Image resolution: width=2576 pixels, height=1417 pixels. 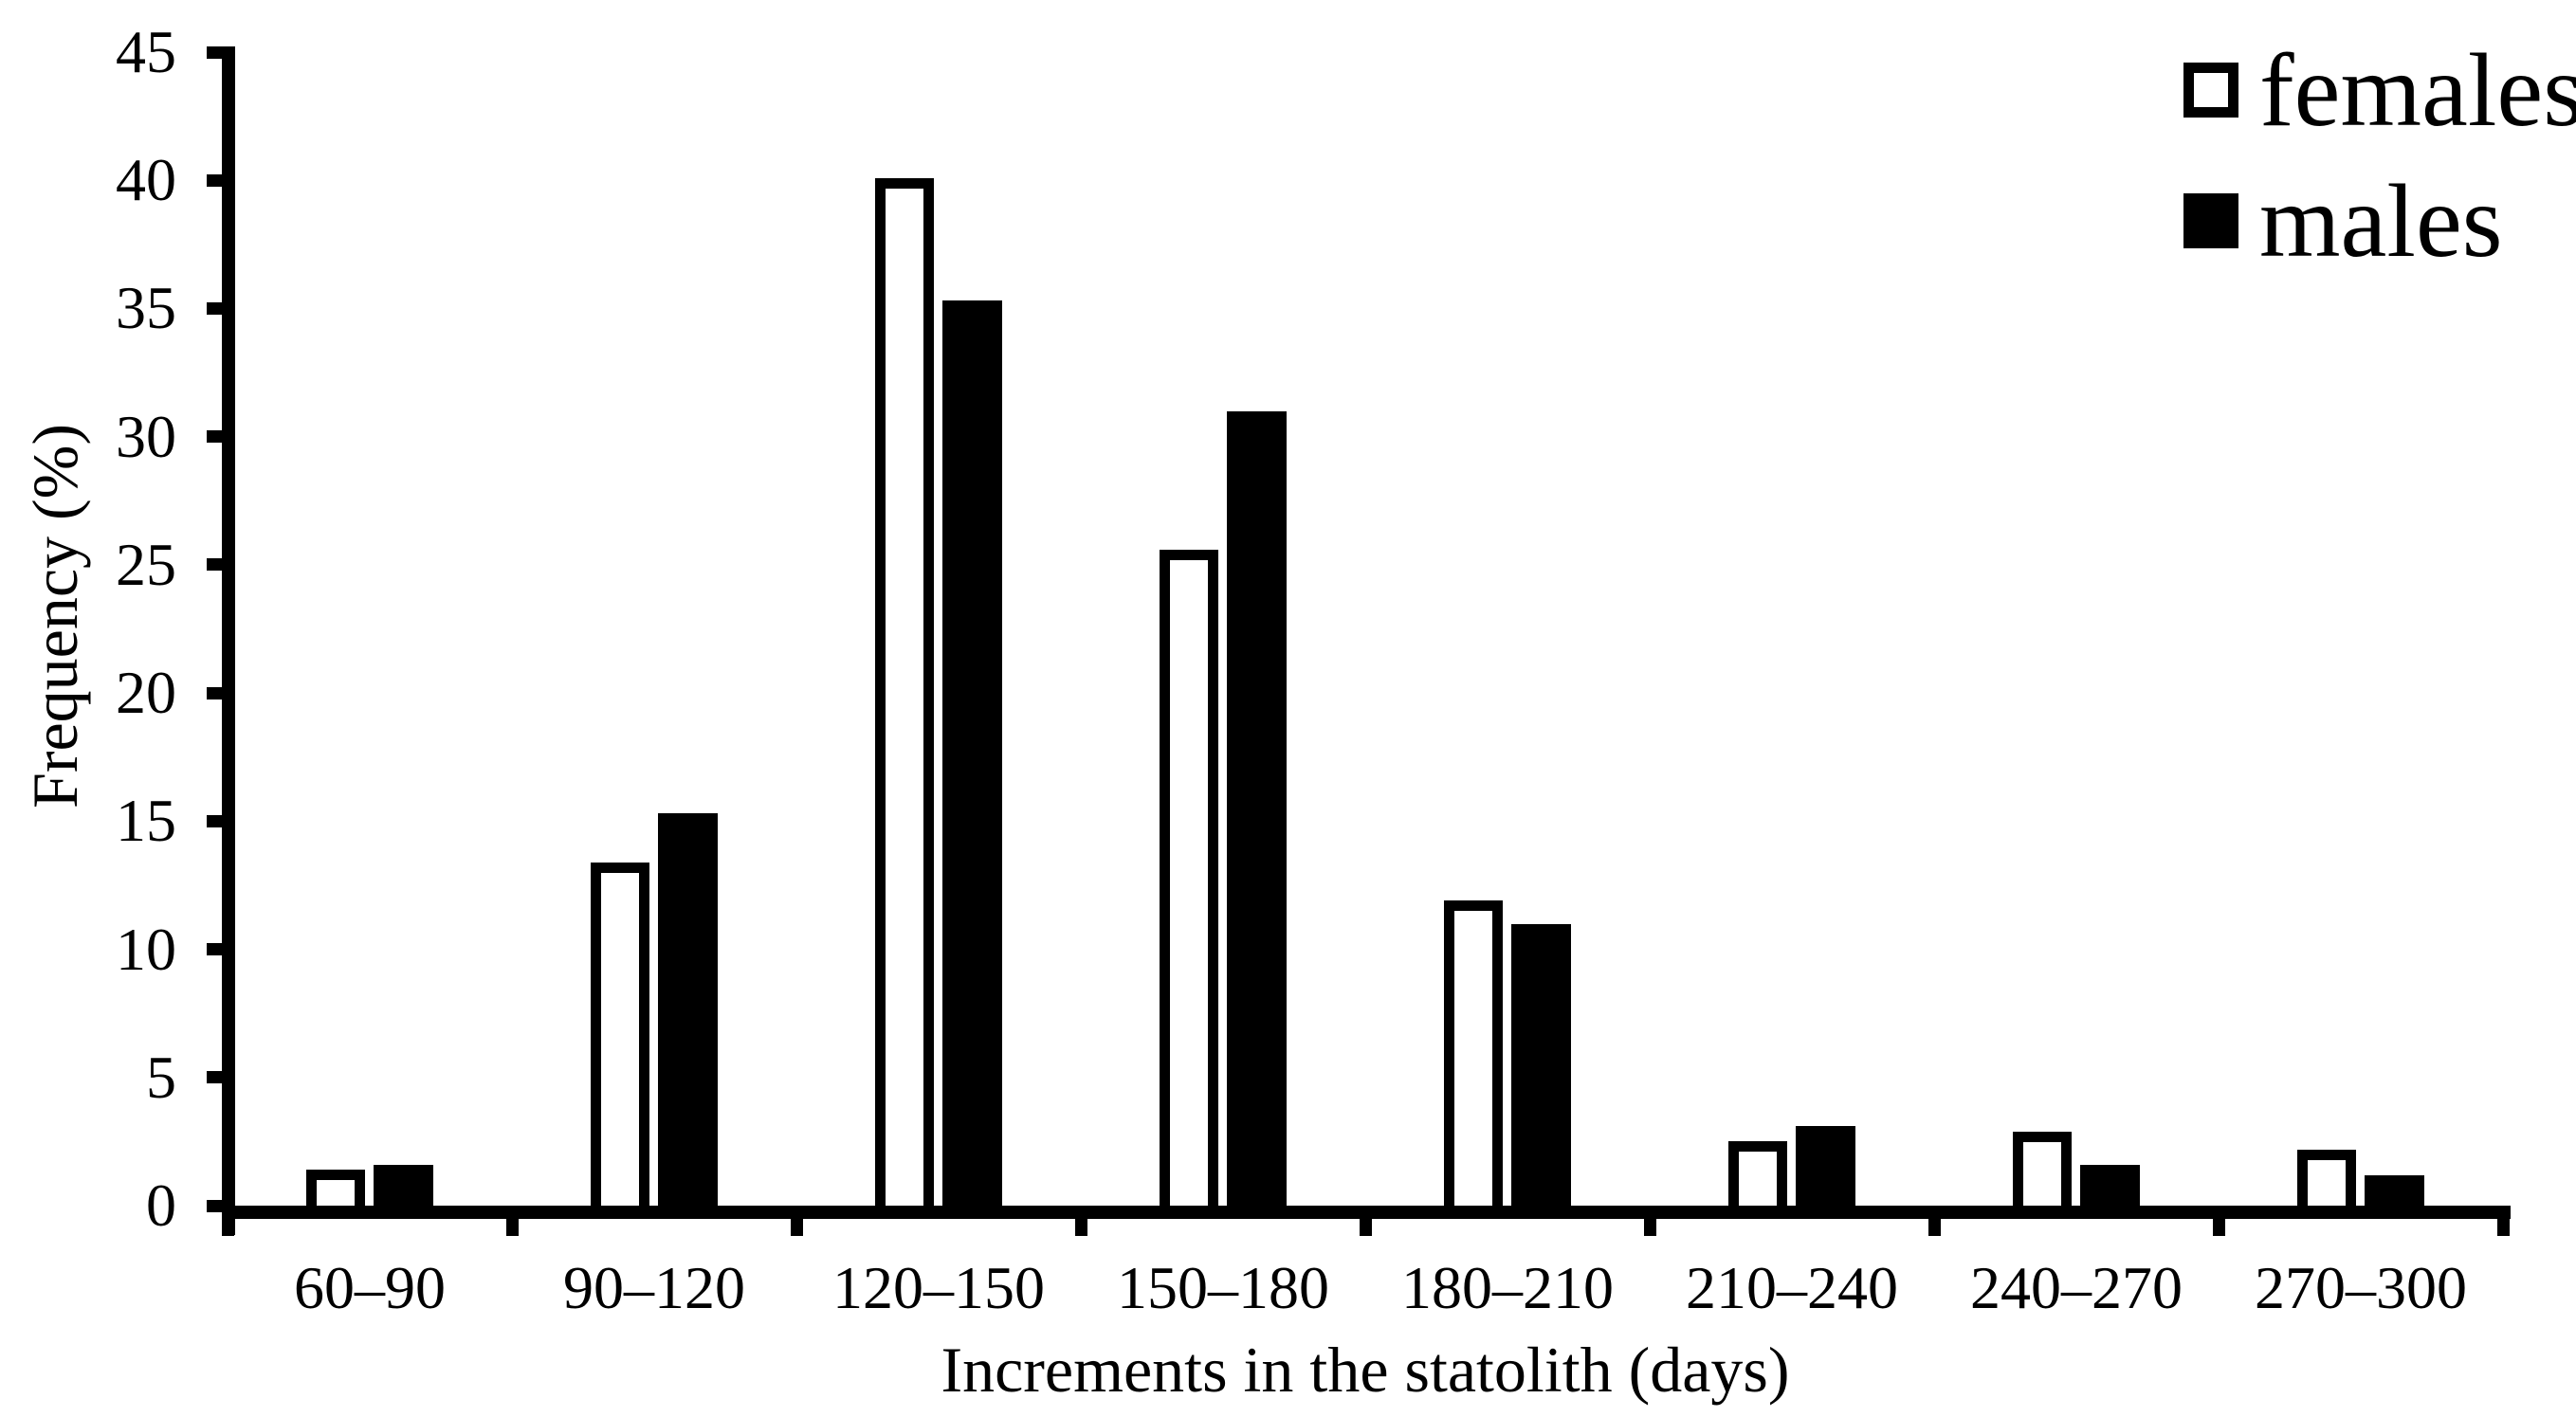 I want to click on x-category-label: 270–300, so click(x=2361, y=1287).